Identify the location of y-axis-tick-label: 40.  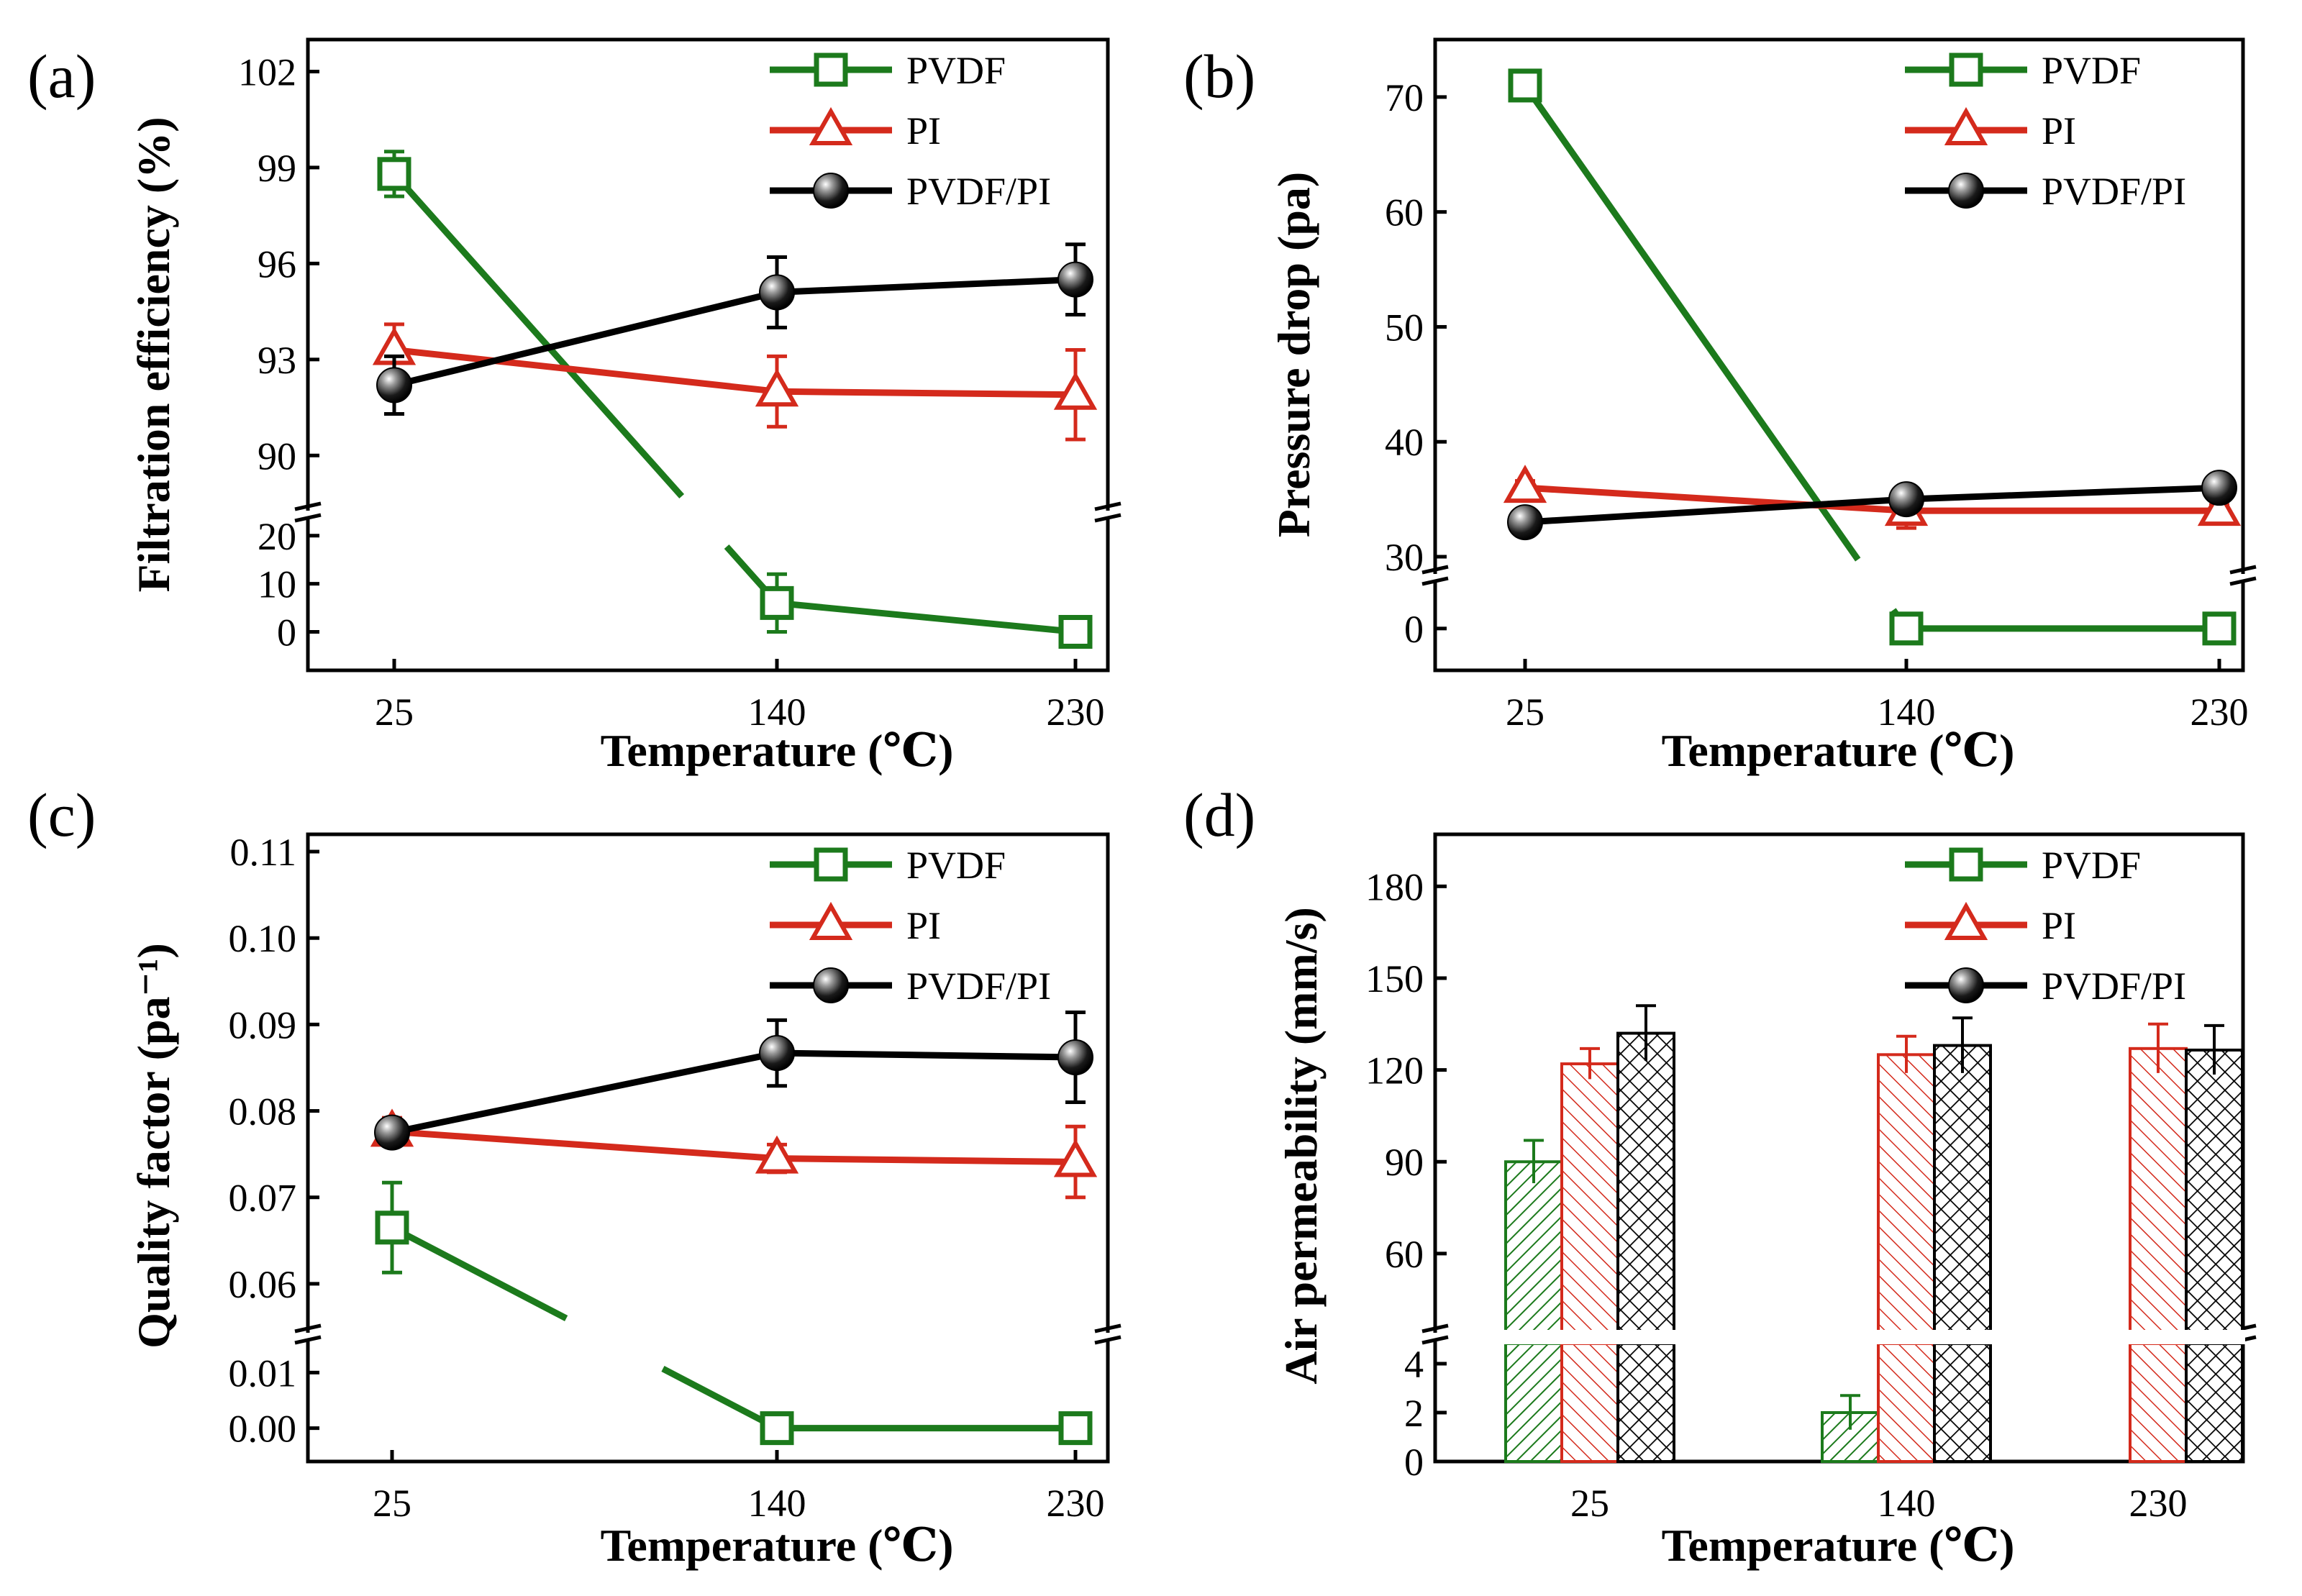
(1404, 442).